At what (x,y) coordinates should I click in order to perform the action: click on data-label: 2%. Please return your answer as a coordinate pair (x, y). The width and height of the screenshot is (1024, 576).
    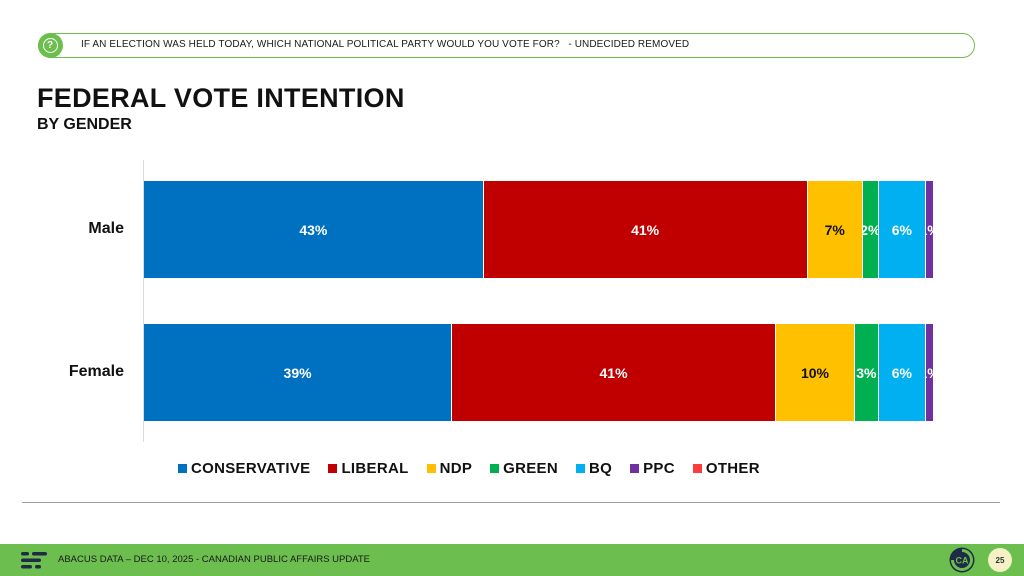
    Looking at the image, I should click on (870, 230).